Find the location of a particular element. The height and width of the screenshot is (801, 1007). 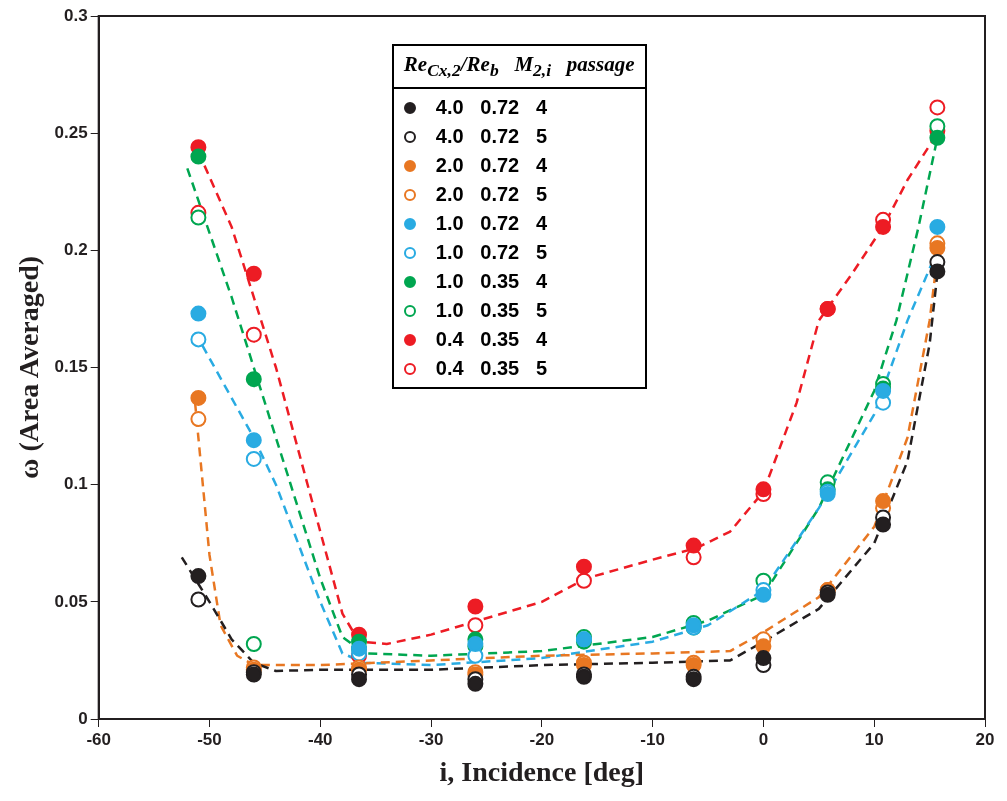

x-tick-label: -10 is located at coordinates (652, 739).